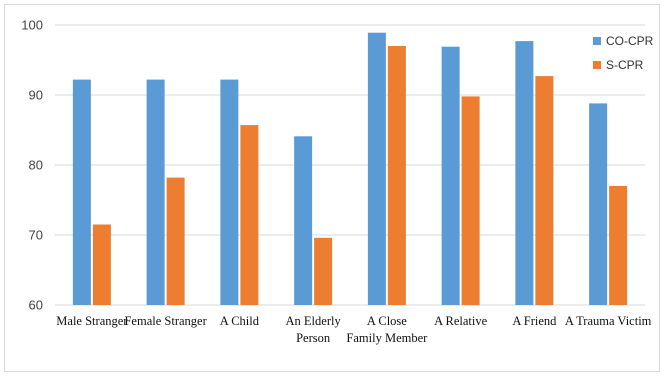 The image size is (665, 376). What do you see at coordinates (36, 95) in the screenshot?
I see `y-tick-label: 90` at bounding box center [36, 95].